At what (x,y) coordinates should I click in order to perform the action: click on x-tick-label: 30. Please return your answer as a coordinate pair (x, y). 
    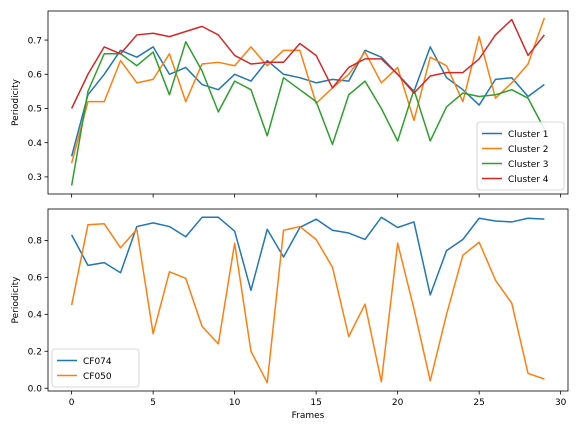
    Looking at the image, I should click on (561, 403).